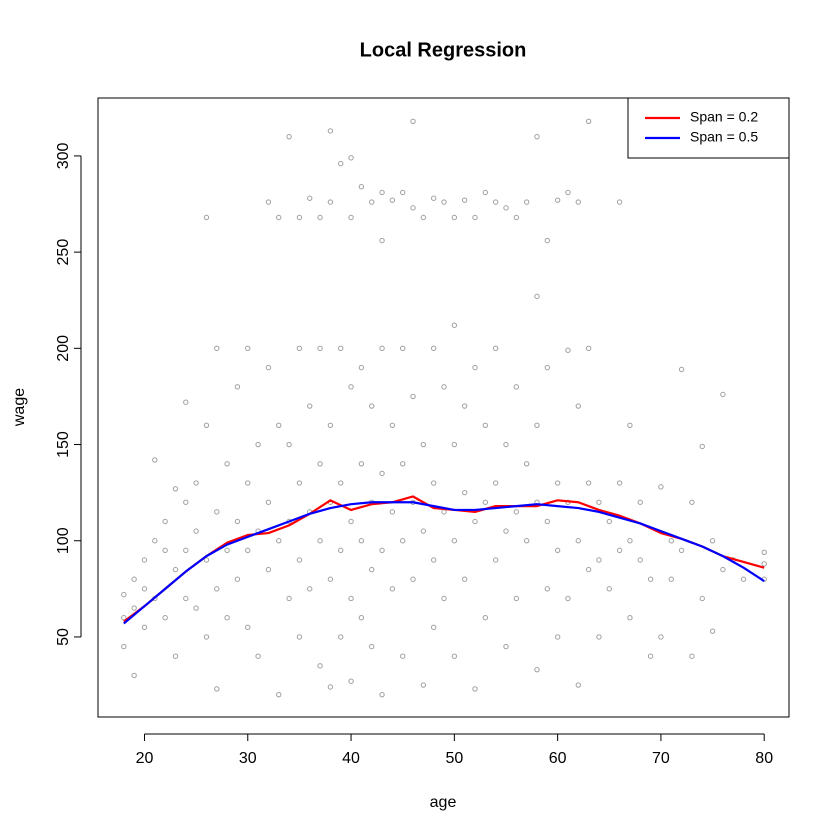 The image size is (840, 840). Describe the element at coordinates (63, 540) in the screenshot. I see `y-tick-label: 100` at that location.